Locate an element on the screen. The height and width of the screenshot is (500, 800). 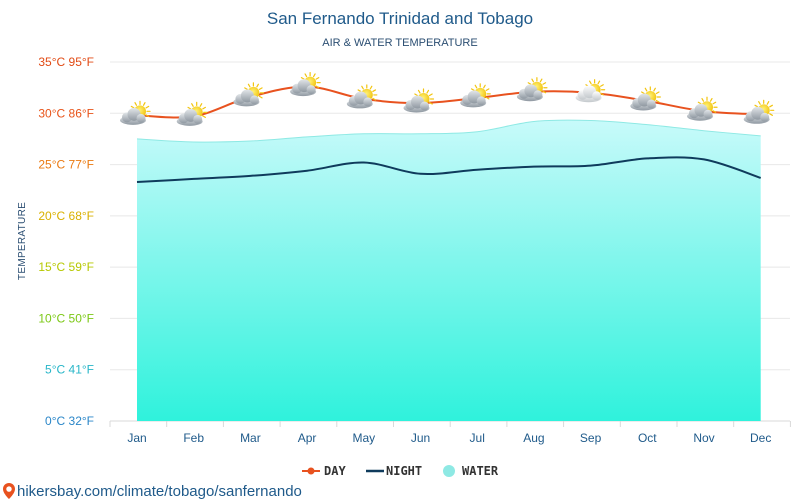
x-tick-label: Mar is located at coordinates (250, 438).